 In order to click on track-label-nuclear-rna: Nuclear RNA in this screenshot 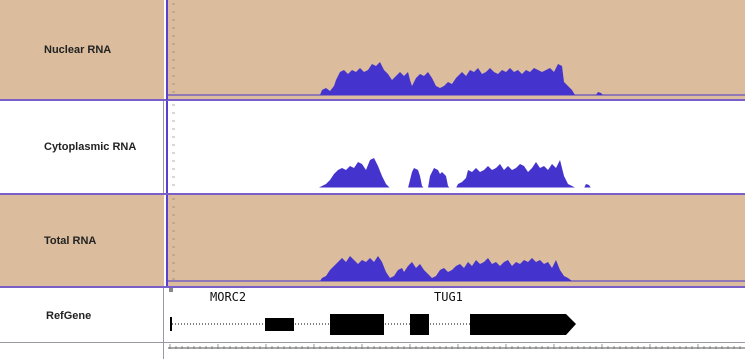, I will do `click(82, 50)`.